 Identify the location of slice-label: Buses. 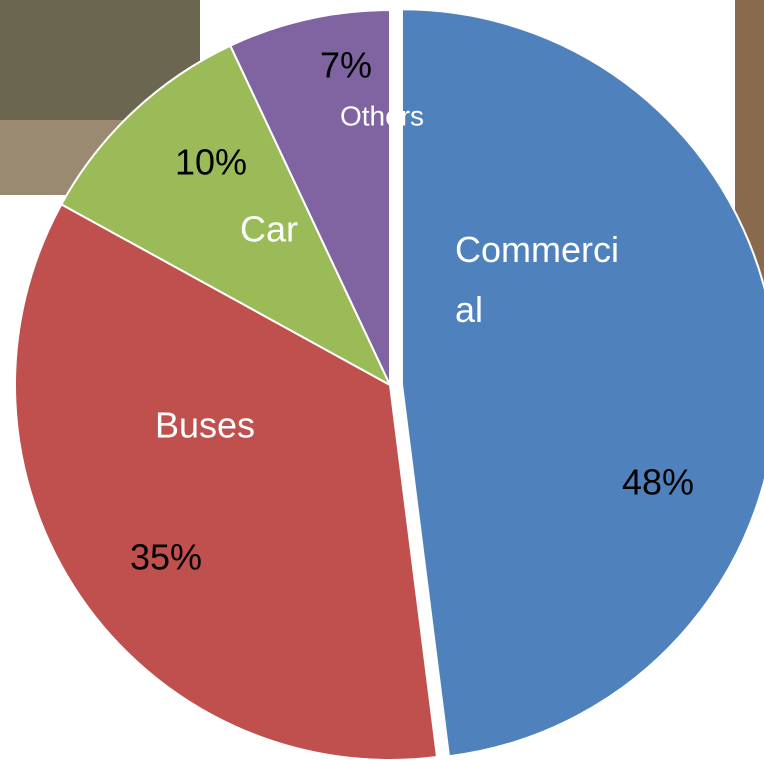
(205, 425).